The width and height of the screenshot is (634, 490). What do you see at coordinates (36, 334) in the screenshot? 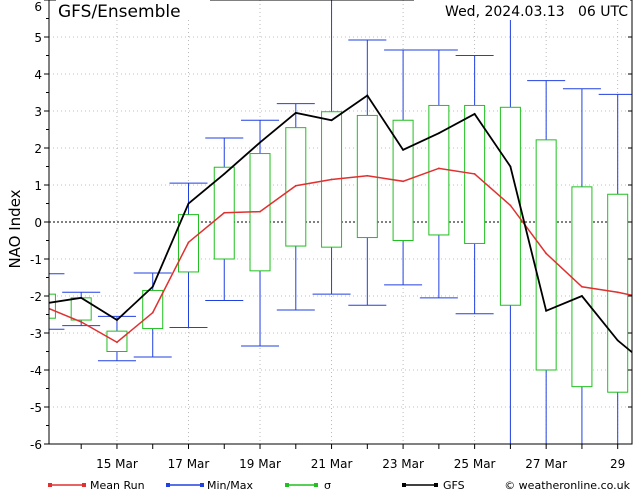
I see `y-tick-label: -3` at bounding box center [36, 334].